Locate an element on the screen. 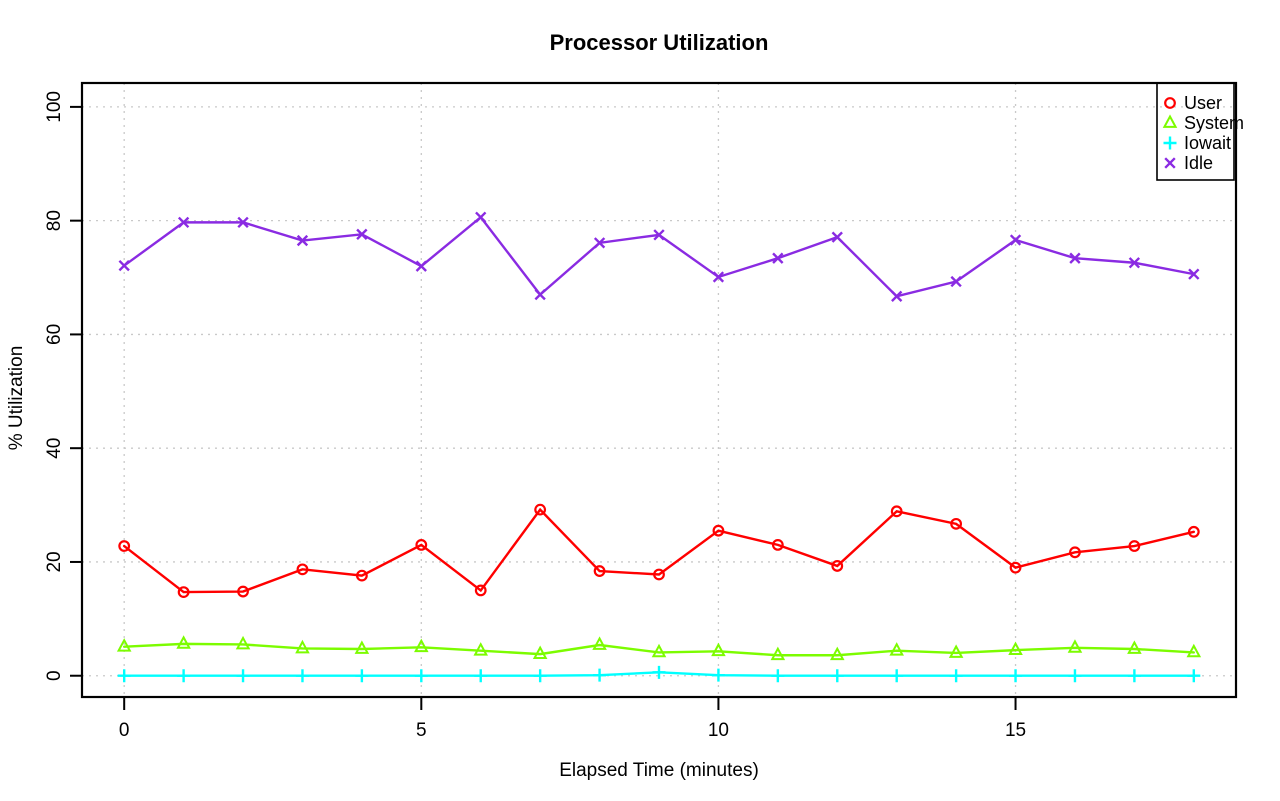  legend-item-label: Iowait is located at coordinates (1207, 143).